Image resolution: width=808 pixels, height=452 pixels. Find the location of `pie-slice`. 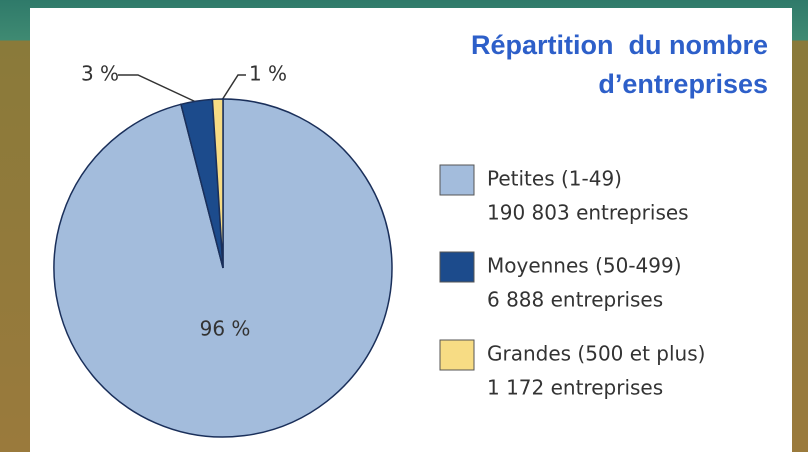

pie-slice is located at coordinates (217, 183).